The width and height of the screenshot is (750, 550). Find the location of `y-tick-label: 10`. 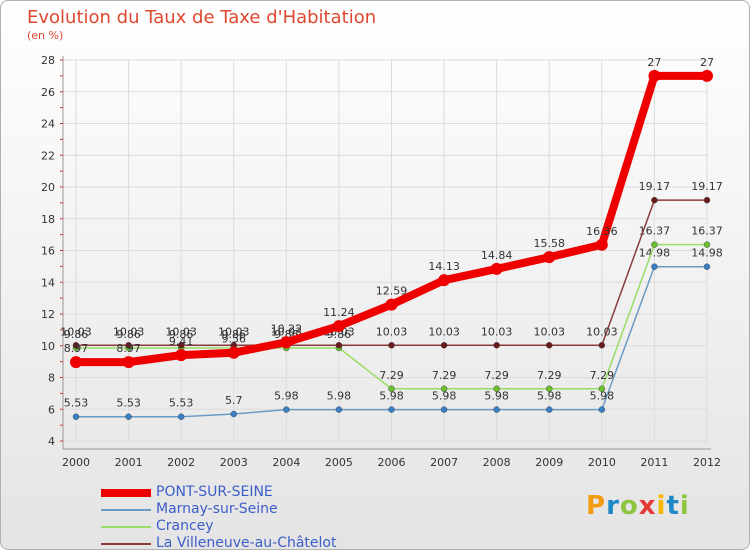

y-tick-label: 10 is located at coordinates (48, 346).